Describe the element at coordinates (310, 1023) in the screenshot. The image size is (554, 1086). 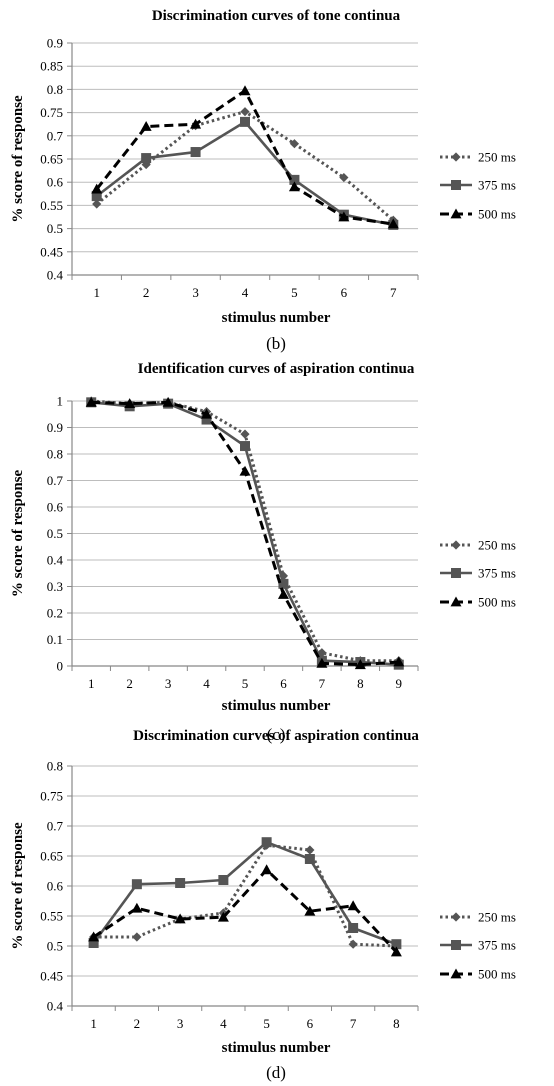
I see `x-tick-label: 6` at that location.